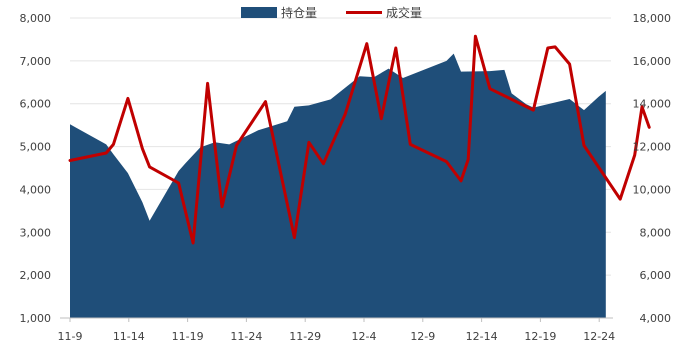  What do you see at coordinates (656, 318) in the screenshot?
I see `right-axis-tick-label: 4,000` at bounding box center [656, 318].